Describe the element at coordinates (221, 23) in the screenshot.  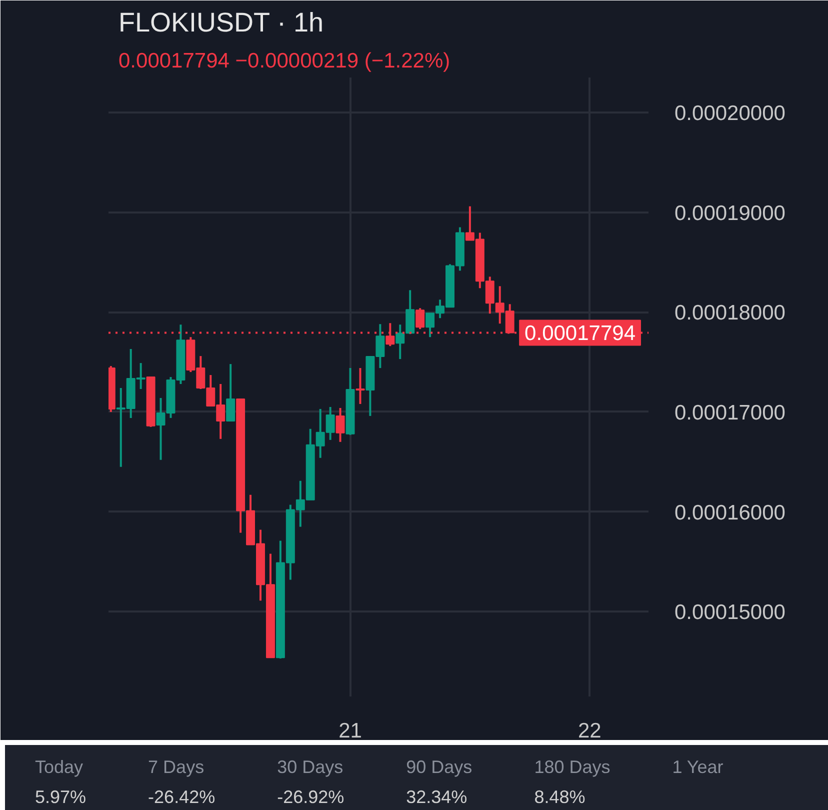
I see `chart-title: FLOKIUSDT · 1h` at that location.